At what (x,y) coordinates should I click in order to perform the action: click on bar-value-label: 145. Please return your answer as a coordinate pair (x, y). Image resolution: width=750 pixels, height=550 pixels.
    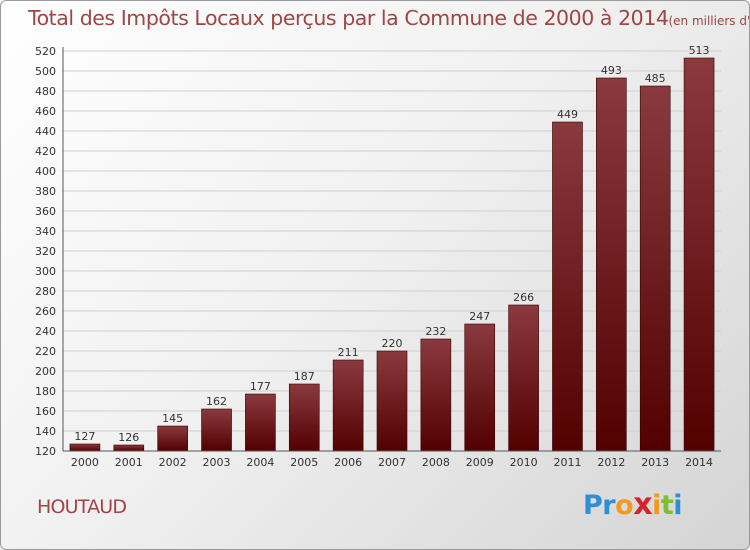
    Looking at the image, I should click on (172, 418).